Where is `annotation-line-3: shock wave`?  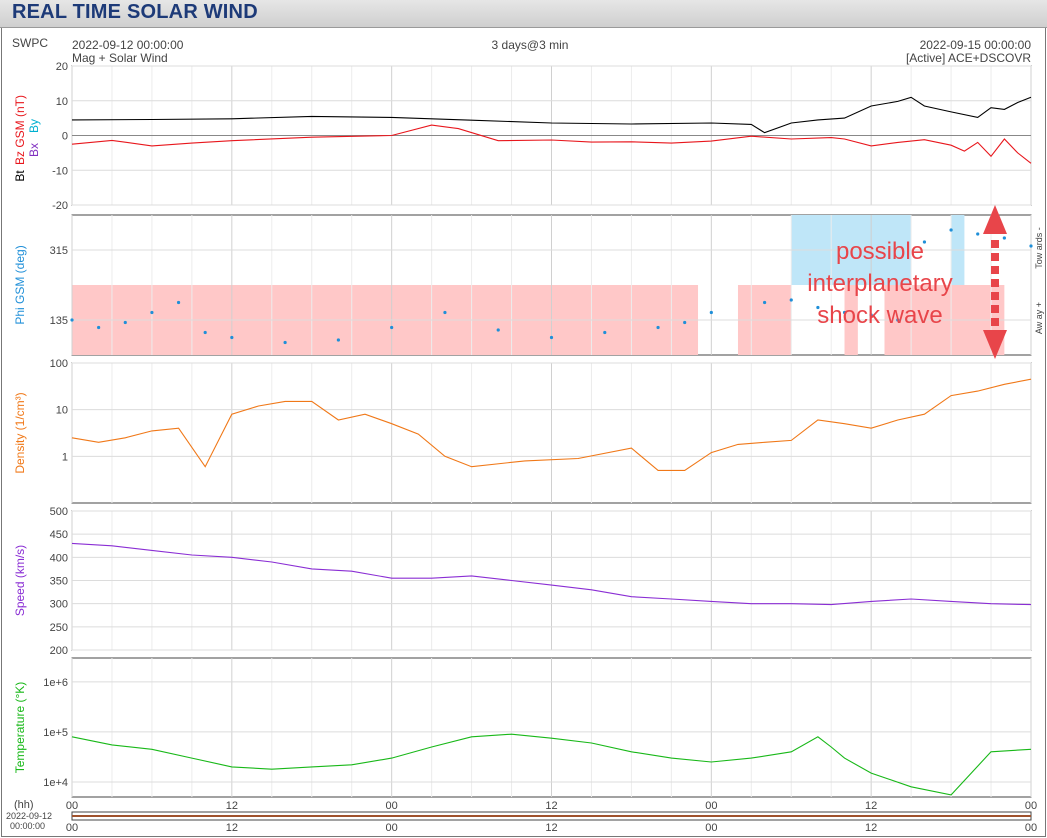 annotation-line-3: shock wave is located at coordinates (880, 315).